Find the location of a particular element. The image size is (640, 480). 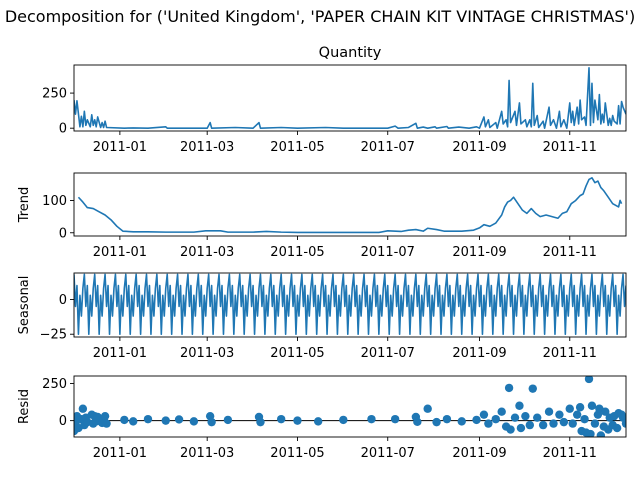

observed-series-line is located at coordinates (350, 98).